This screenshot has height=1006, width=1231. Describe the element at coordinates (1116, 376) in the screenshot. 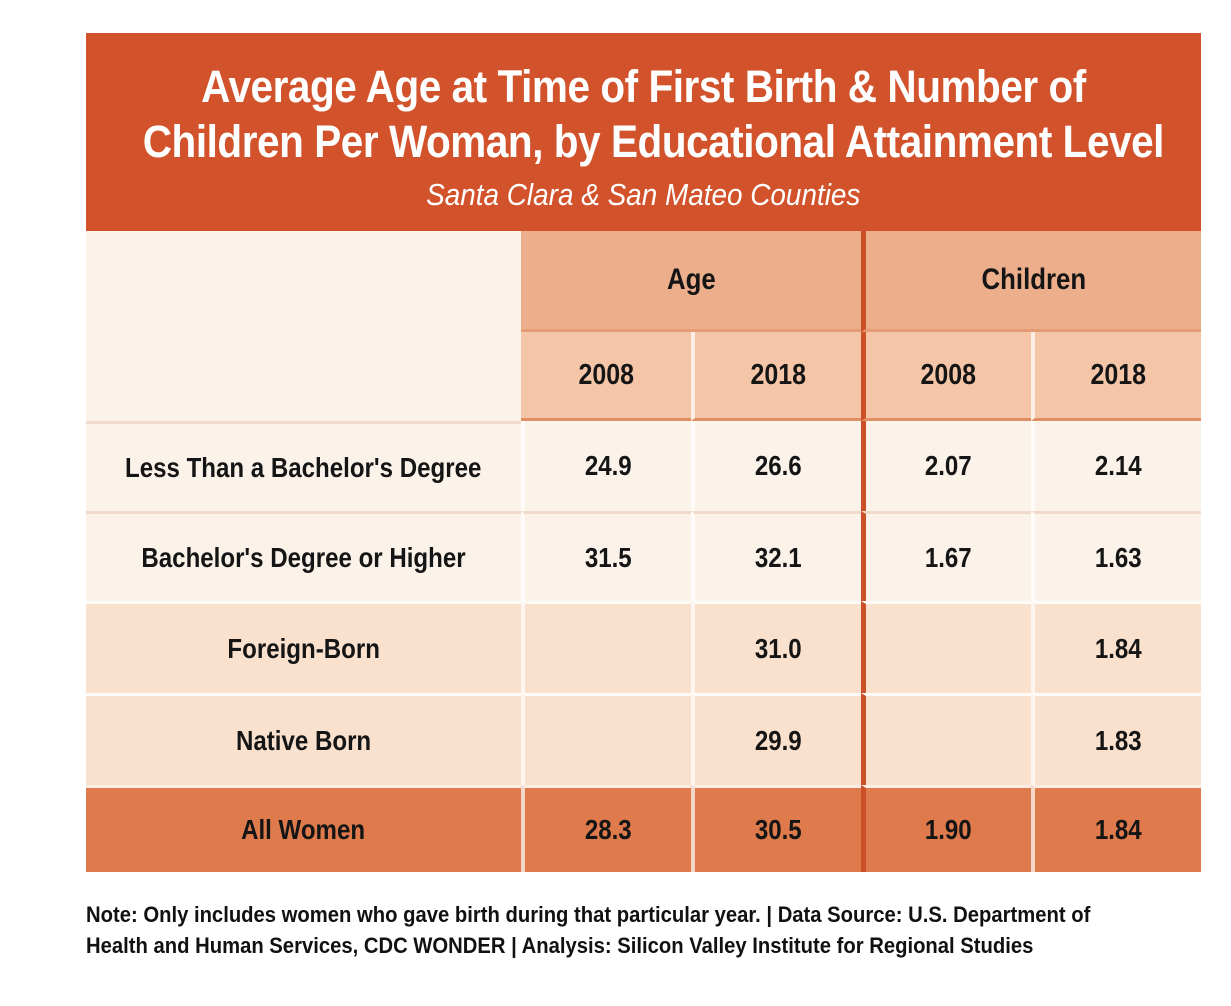

I see `year-header-children-2018: 2018` at that location.